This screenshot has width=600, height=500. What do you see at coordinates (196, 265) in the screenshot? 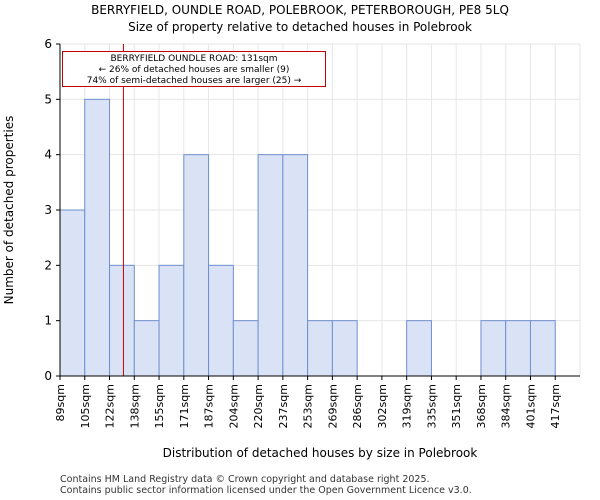
I see `bar-171sqm` at bounding box center [196, 265].